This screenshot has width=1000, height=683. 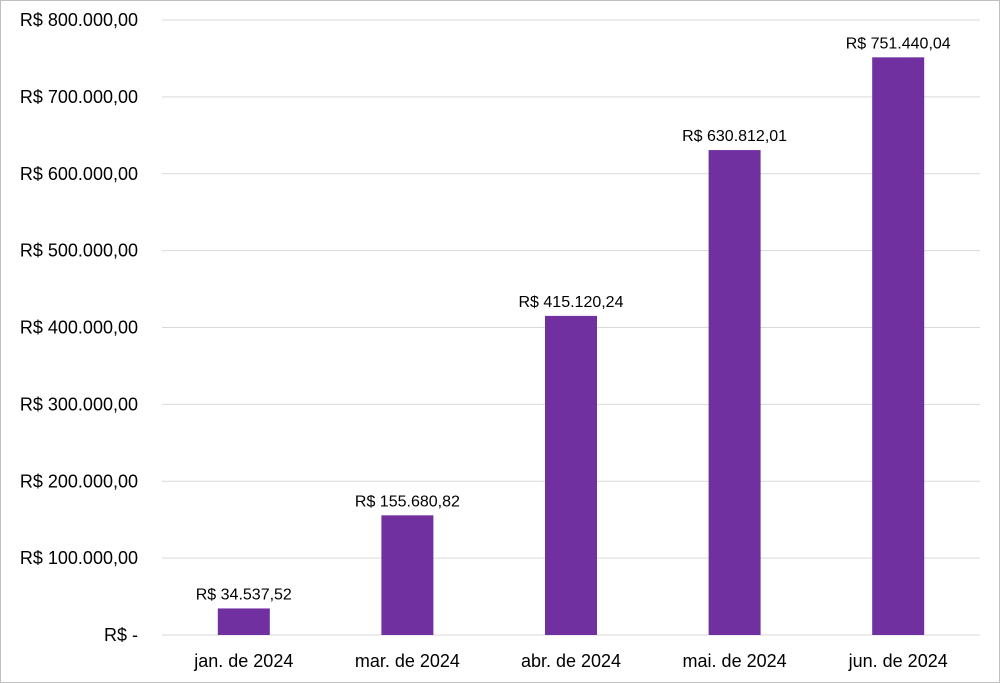 What do you see at coordinates (244, 594) in the screenshot?
I see `data-label: R$ 34.537,52` at bounding box center [244, 594].